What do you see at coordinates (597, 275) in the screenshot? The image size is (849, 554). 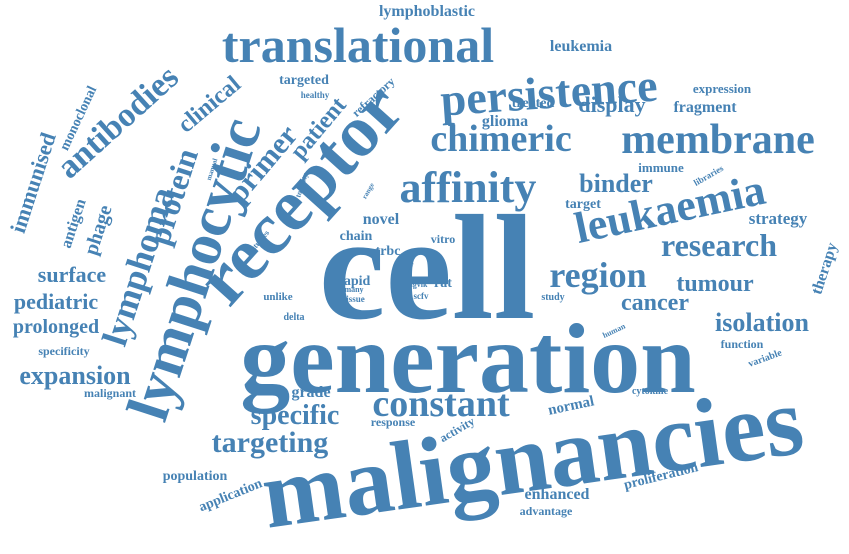 I see `word-region: region` at bounding box center [597, 275].